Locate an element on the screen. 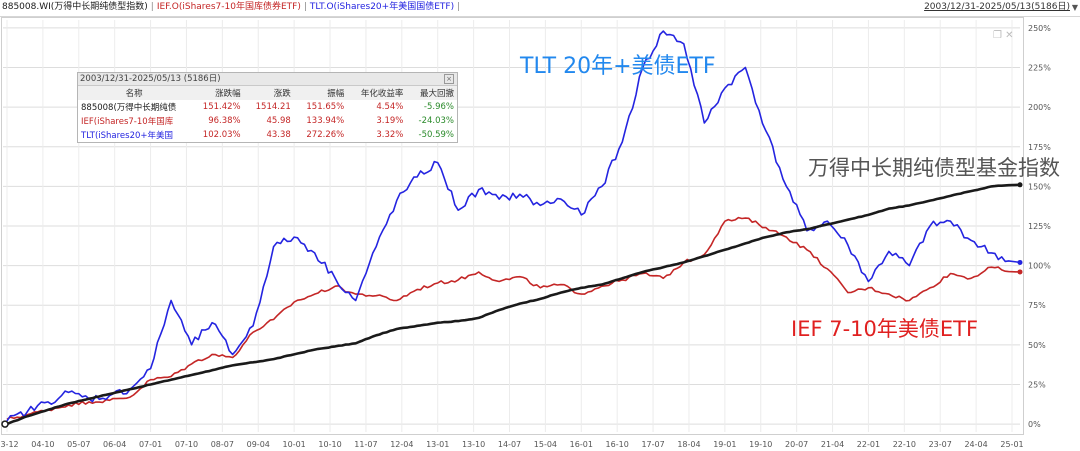 The height and width of the screenshot is (451, 1080). x-tick-label: 16-10 is located at coordinates (617, 444).